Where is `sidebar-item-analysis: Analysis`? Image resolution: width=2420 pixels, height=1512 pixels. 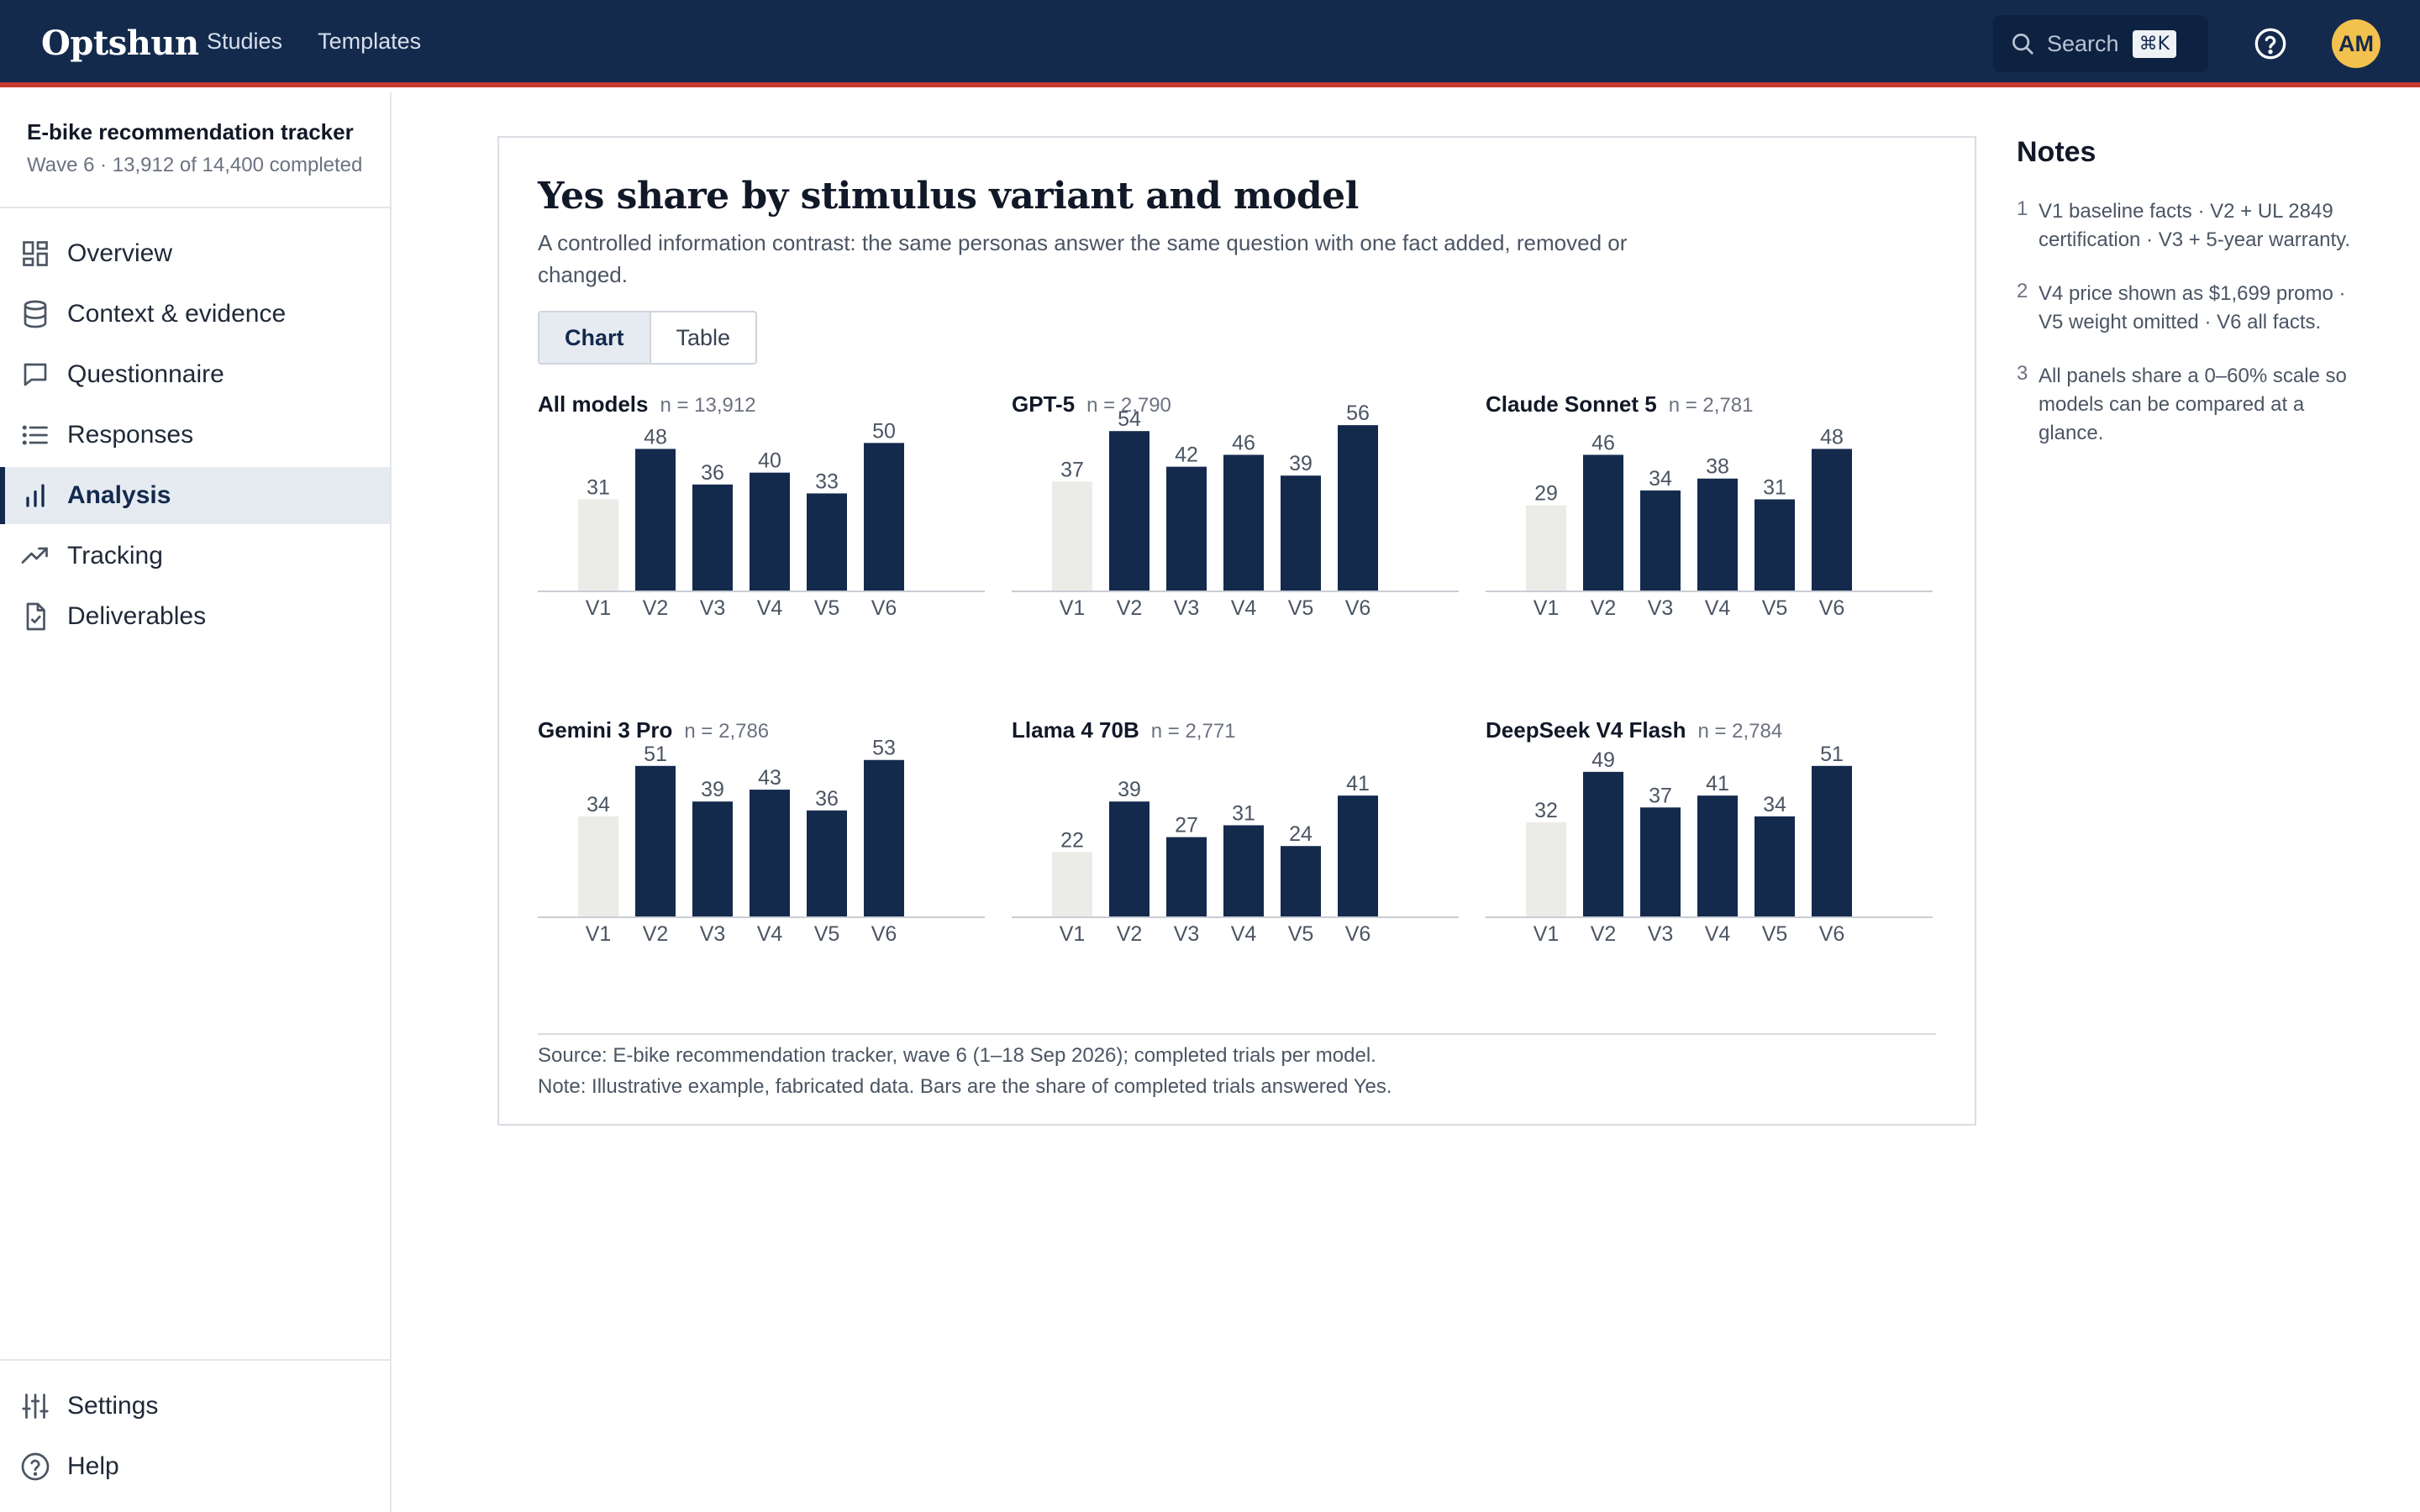
sidebar-item-analysis: Analysis is located at coordinates (195, 495).